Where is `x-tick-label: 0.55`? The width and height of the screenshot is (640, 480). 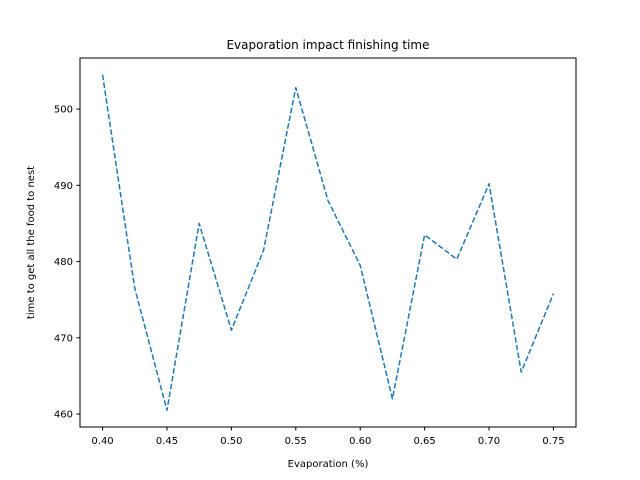 x-tick-label: 0.55 is located at coordinates (296, 441).